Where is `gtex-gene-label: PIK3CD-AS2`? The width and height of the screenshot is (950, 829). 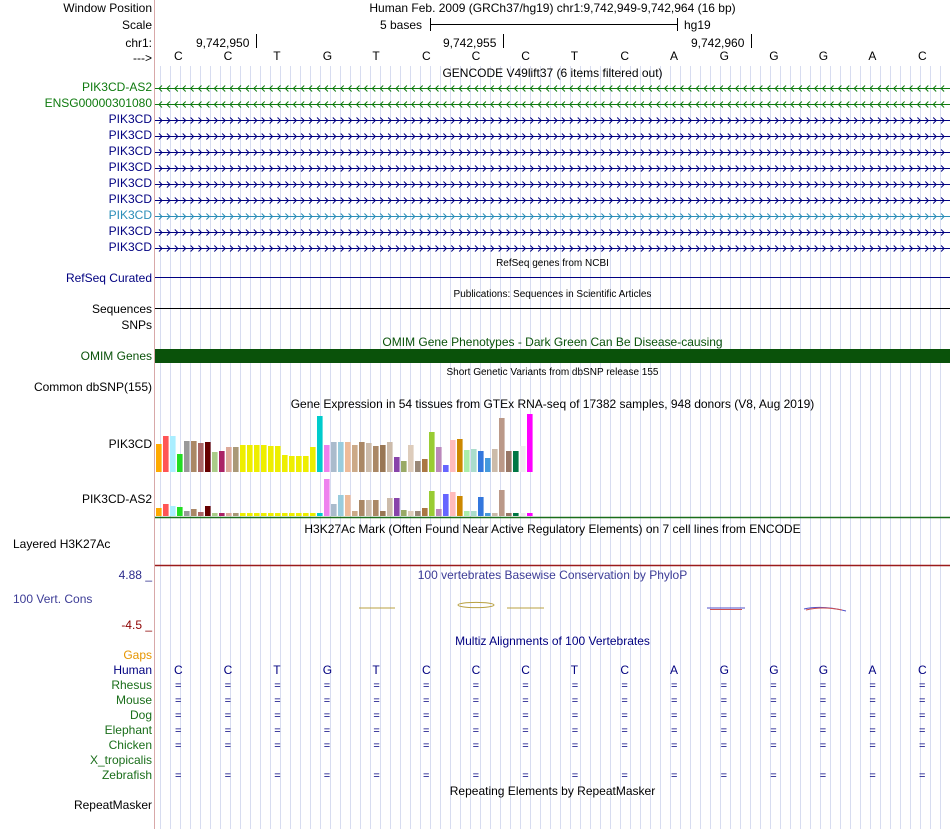
gtex-gene-label: PIK3CD-AS2 is located at coordinates (116, 499).